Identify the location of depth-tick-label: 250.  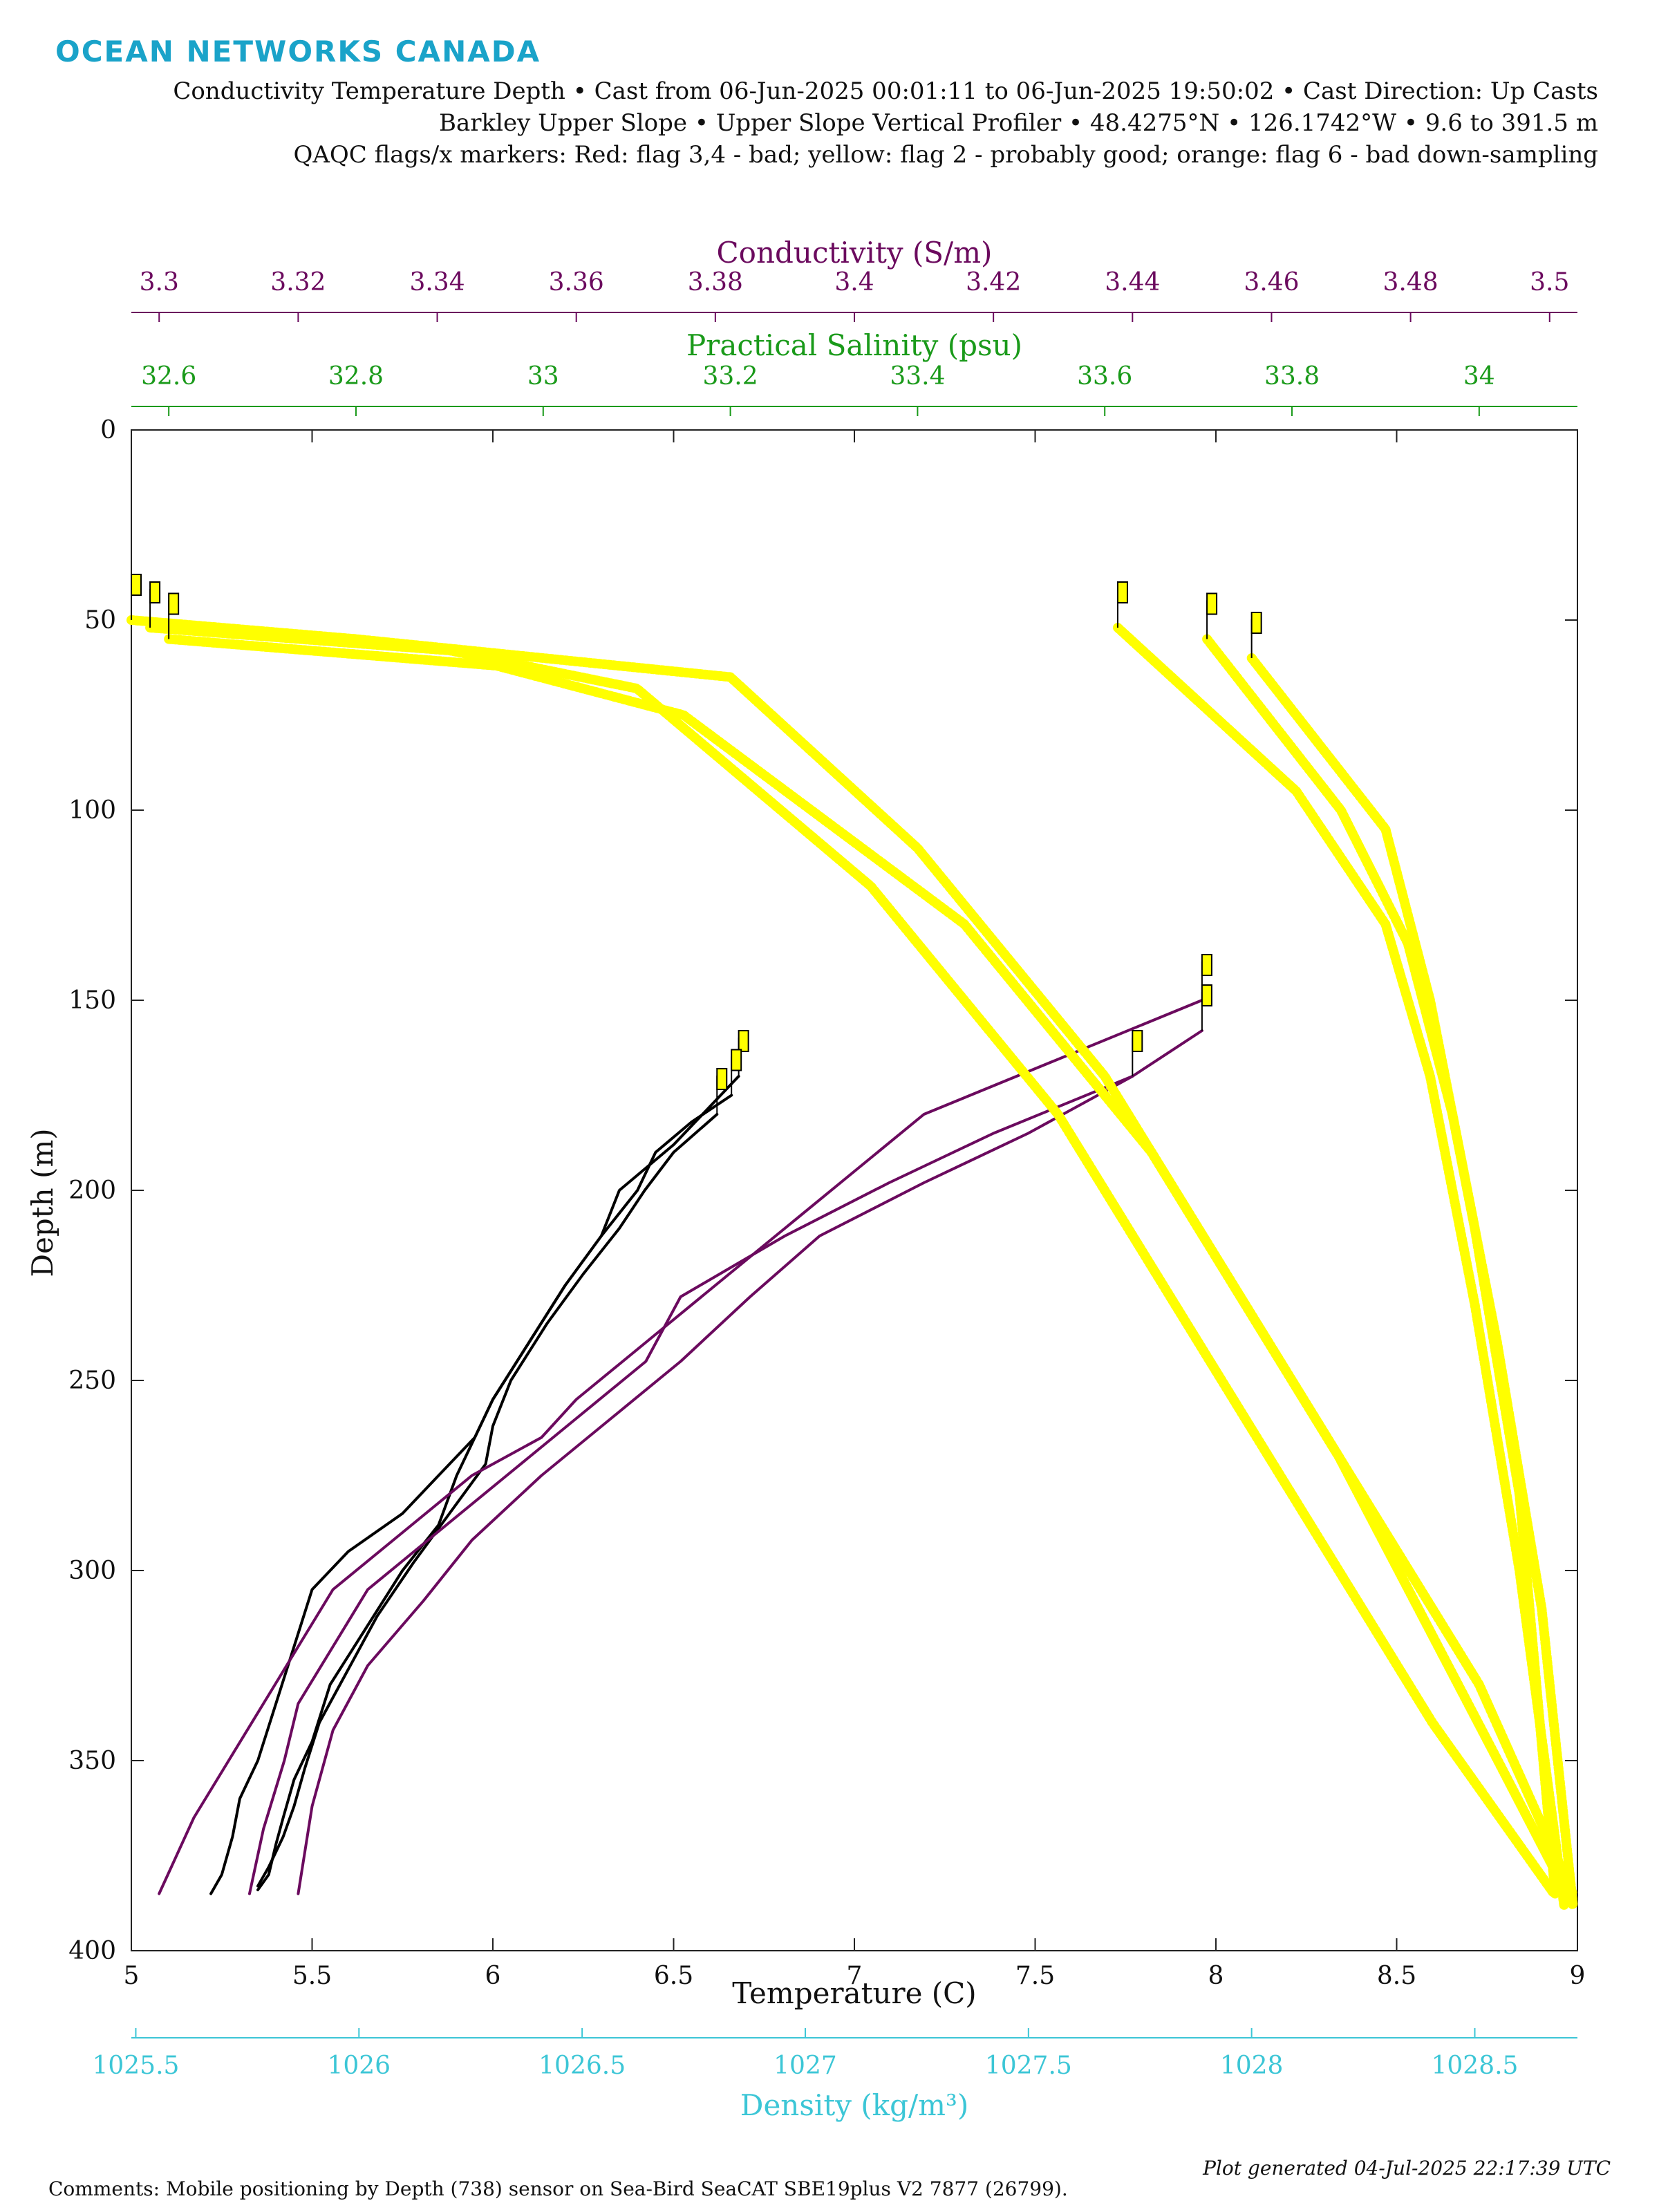
(92, 1381).